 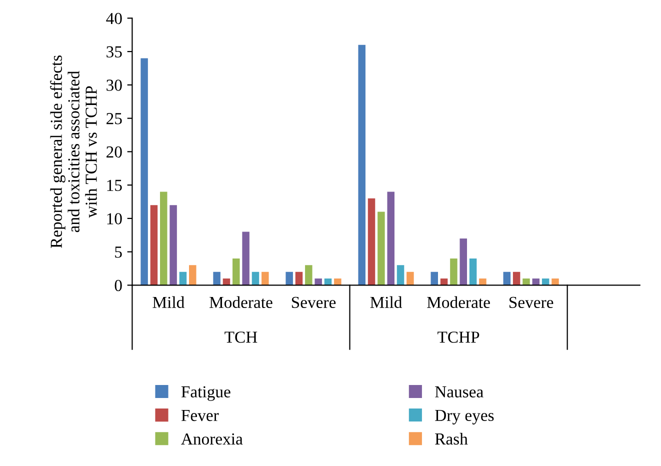 I want to click on legend-label: Rash, so click(x=451, y=438).